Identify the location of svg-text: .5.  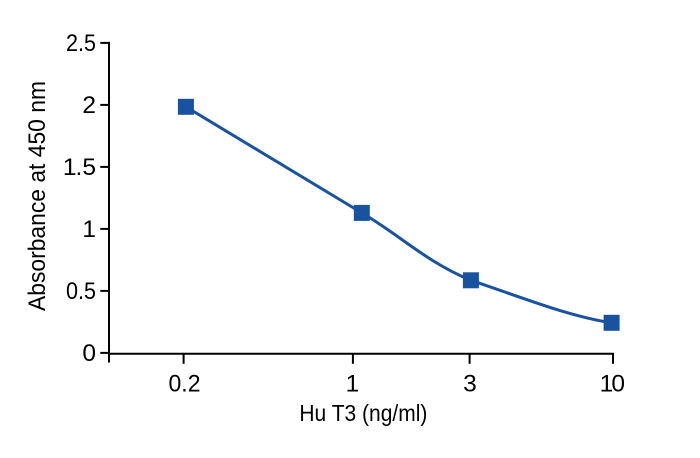
(86, 167).